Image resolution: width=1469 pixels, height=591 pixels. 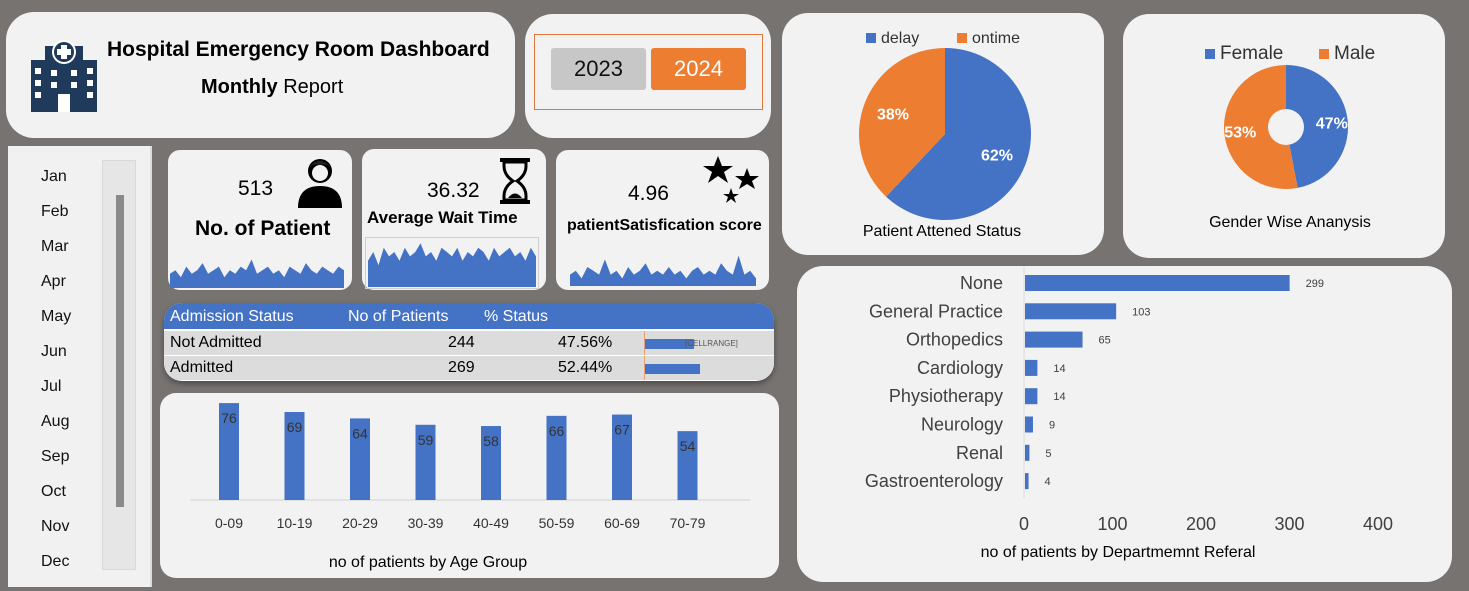 What do you see at coordinates (516, 316) in the screenshot?
I see `header-pct-status: % Status` at bounding box center [516, 316].